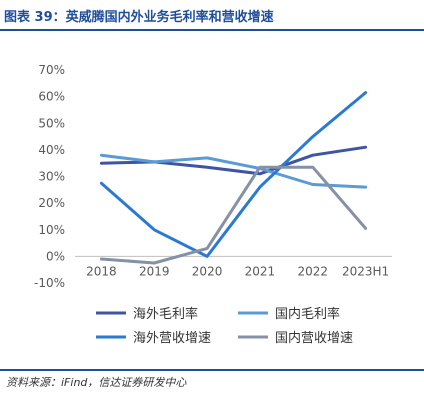 This screenshot has width=424, height=400. I want to click on y-tick-label: 0%, so click(55, 256).